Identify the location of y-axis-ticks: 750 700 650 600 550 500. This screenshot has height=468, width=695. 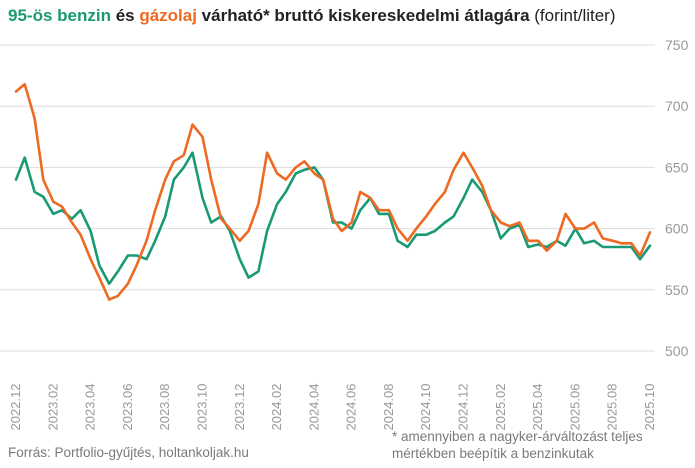
(677, 198).